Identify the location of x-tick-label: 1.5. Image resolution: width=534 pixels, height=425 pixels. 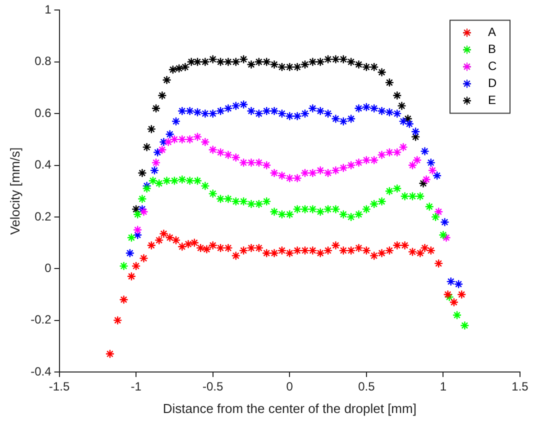
(520, 387).